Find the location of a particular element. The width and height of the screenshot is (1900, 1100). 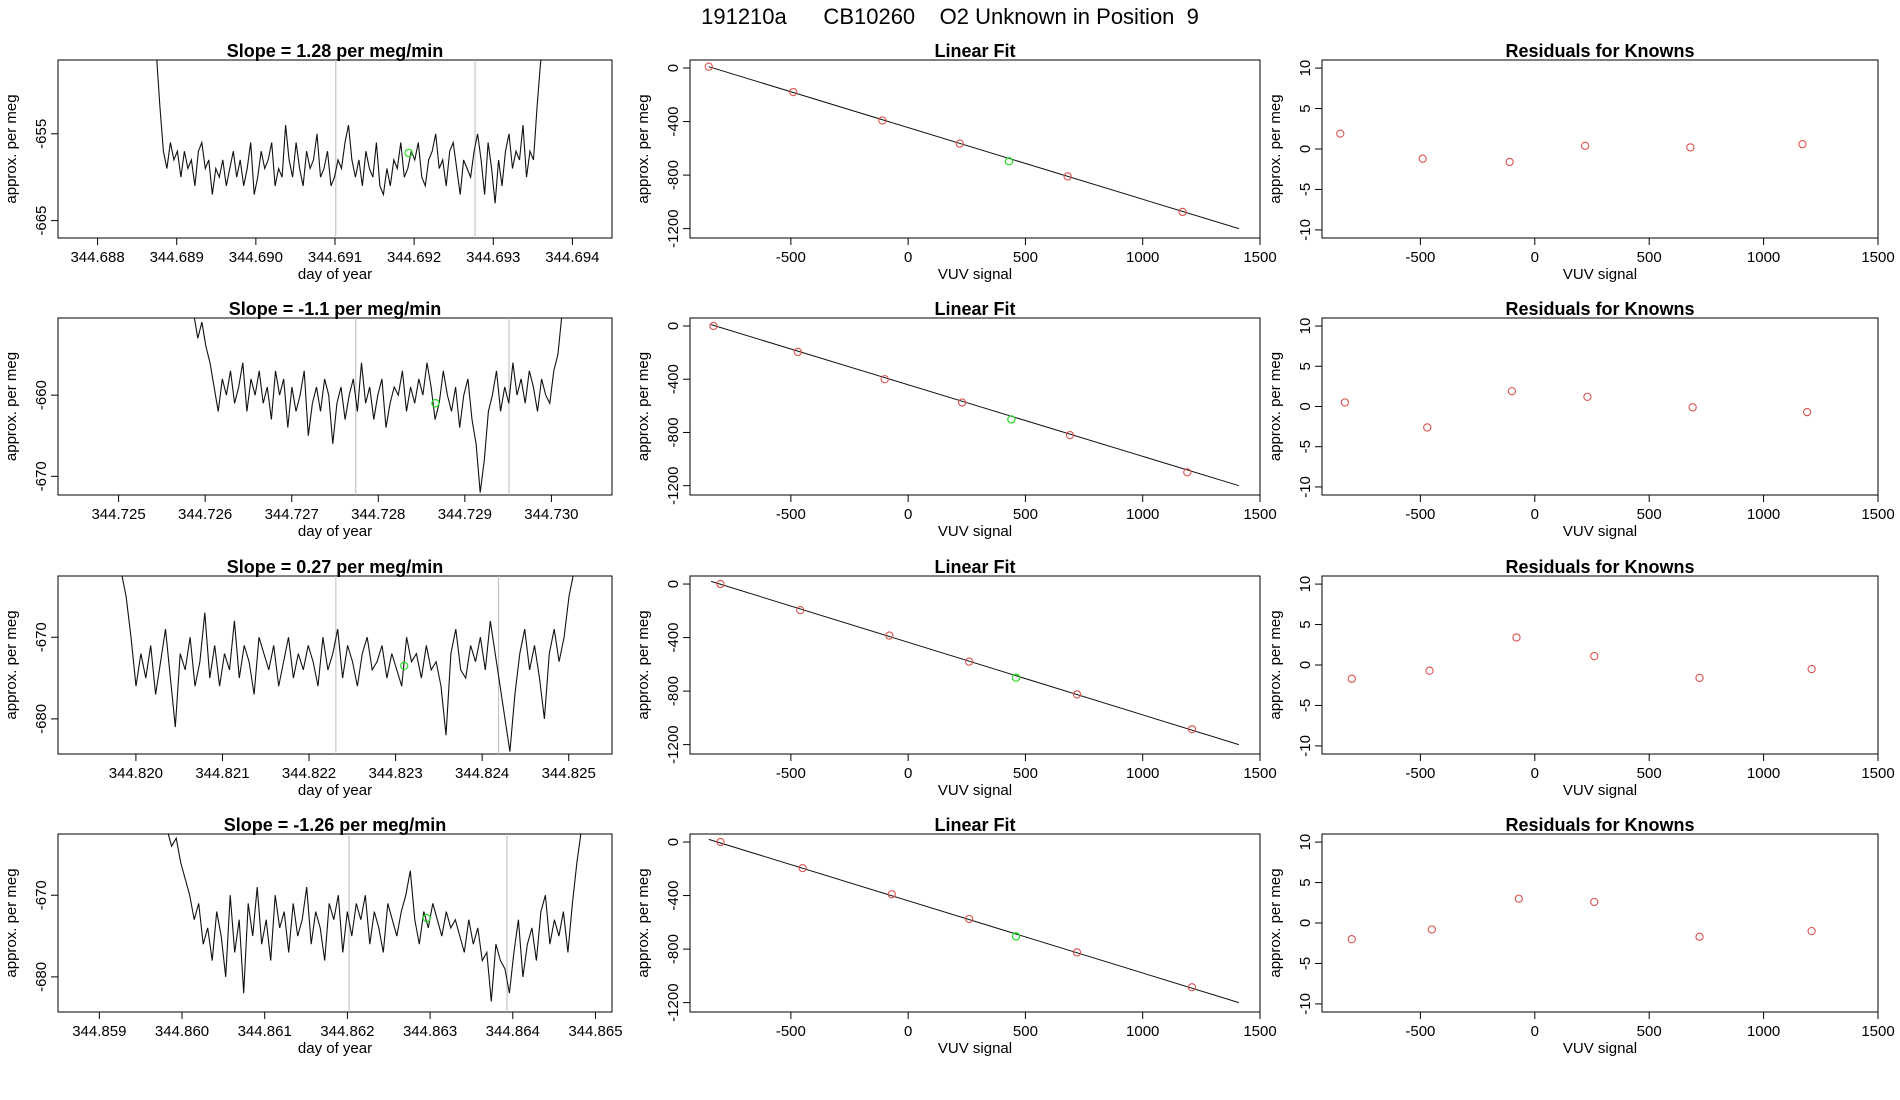

row1-residuals-y-axis-label: approx. per meg is located at coordinates (1275, 148).